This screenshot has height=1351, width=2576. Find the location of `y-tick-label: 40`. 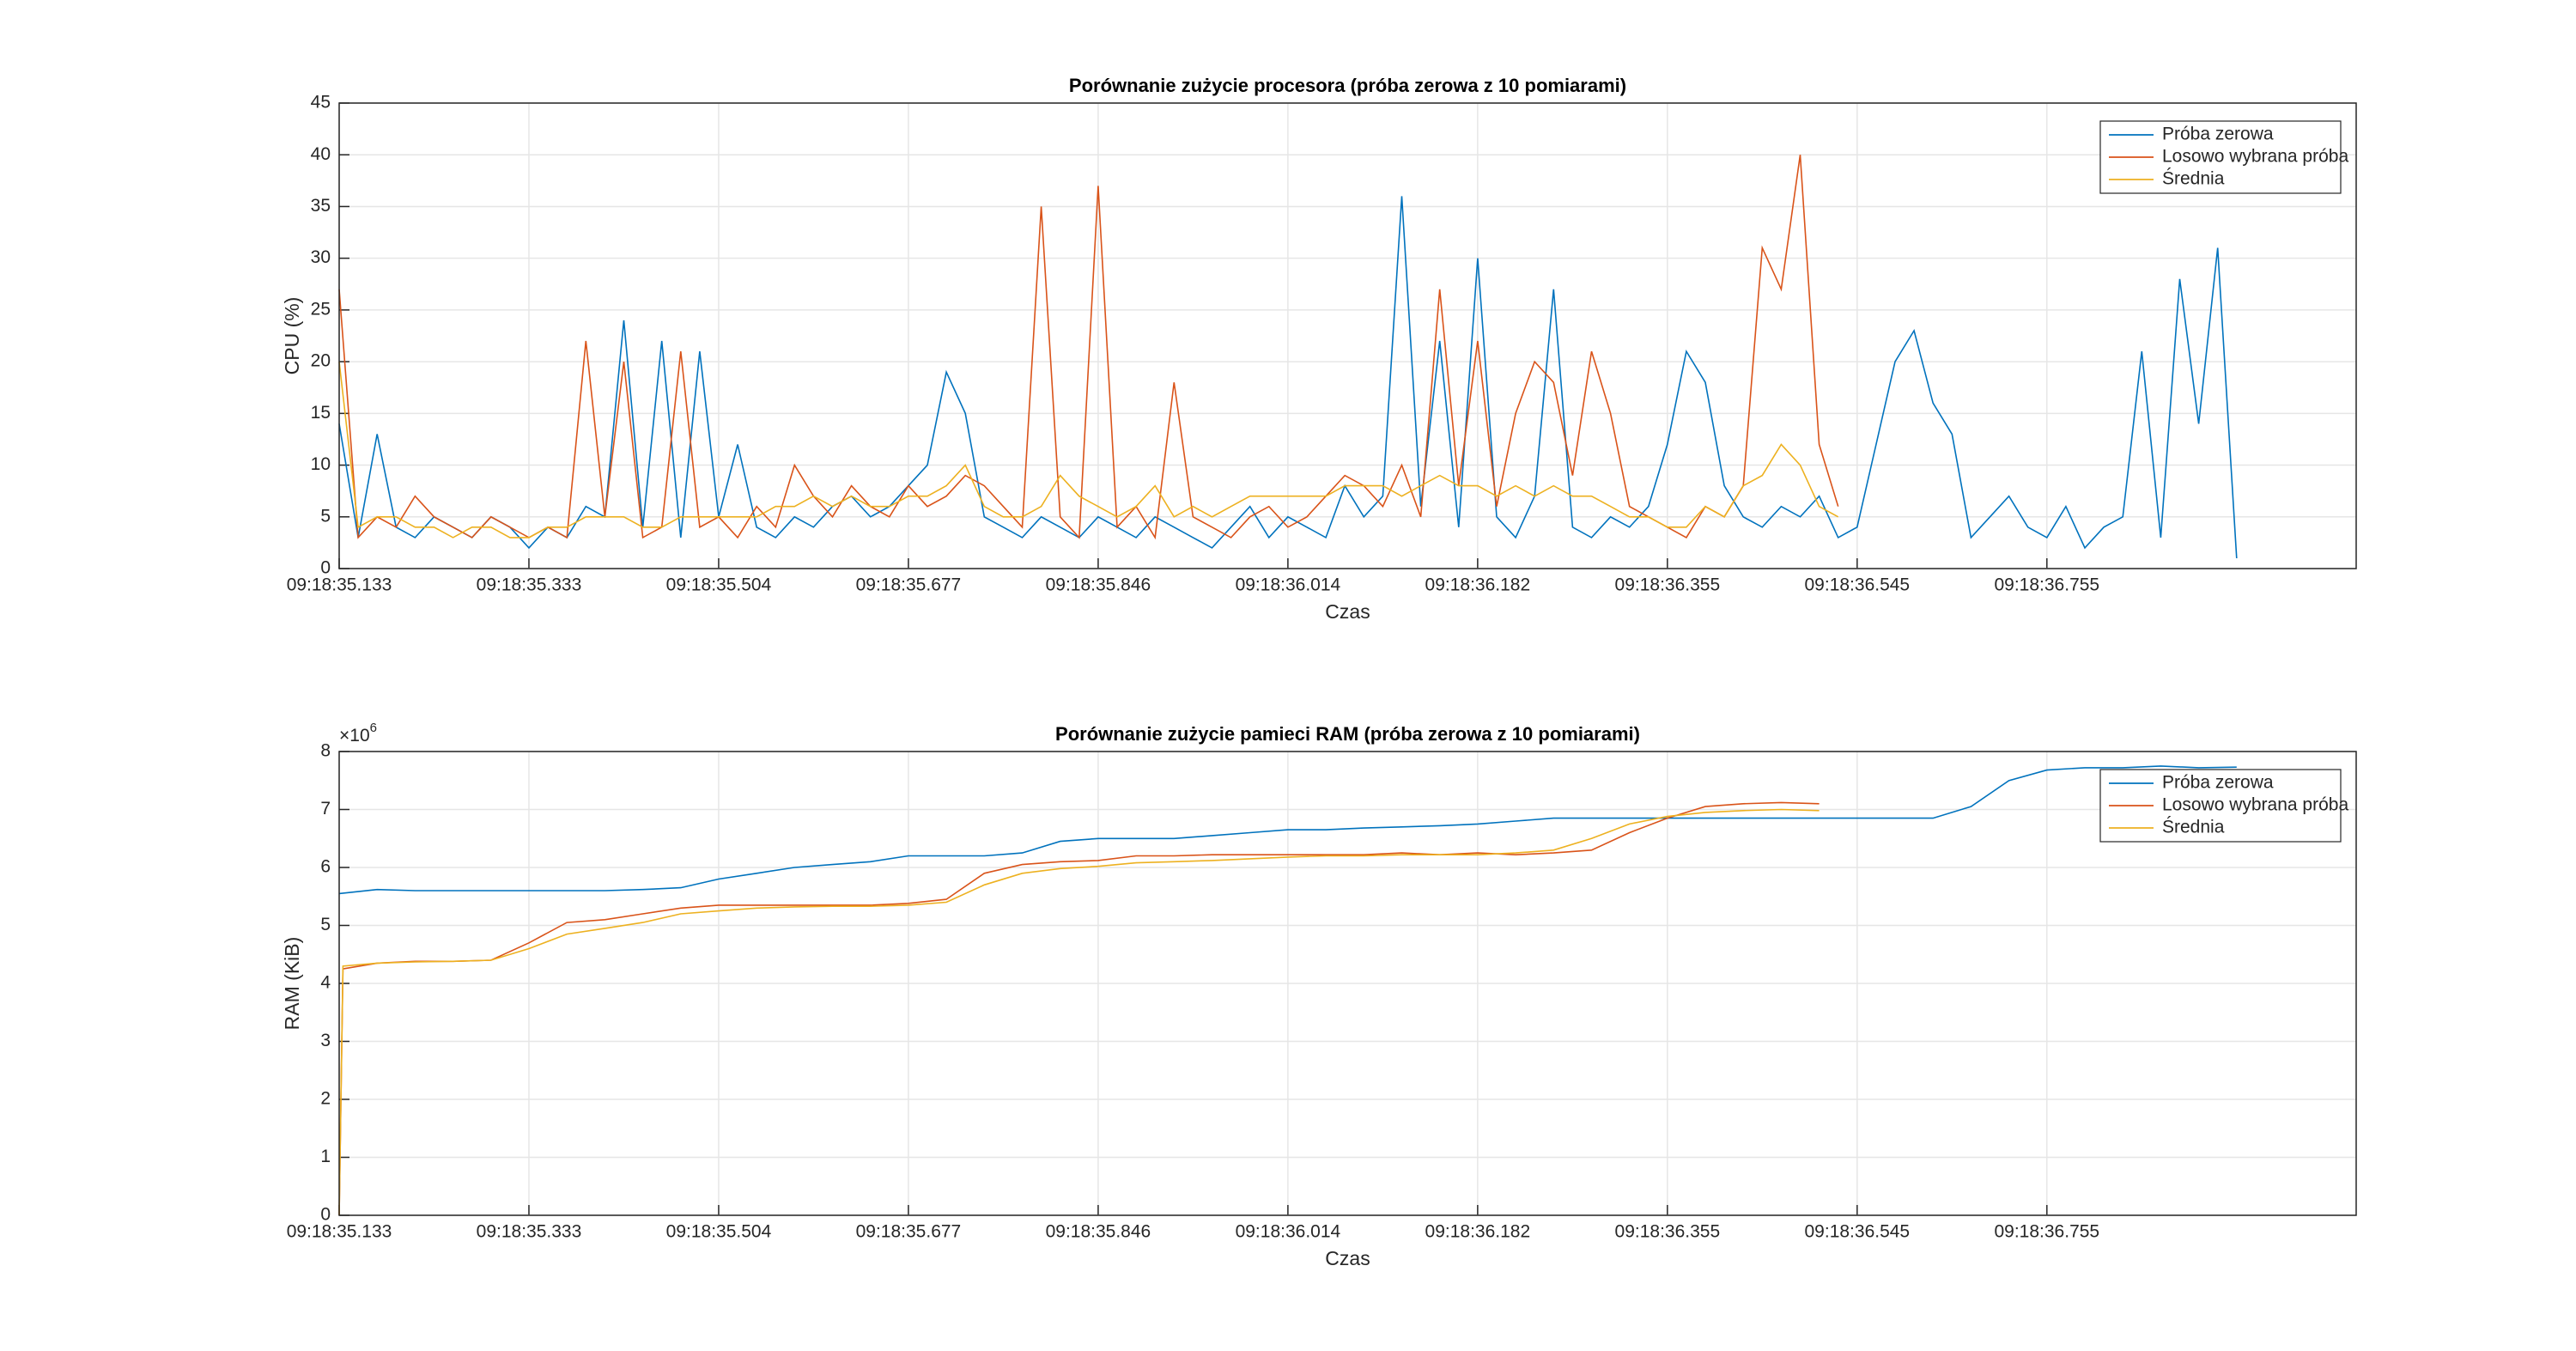

y-tick-label: 40 is located at coordinates (321, 154).